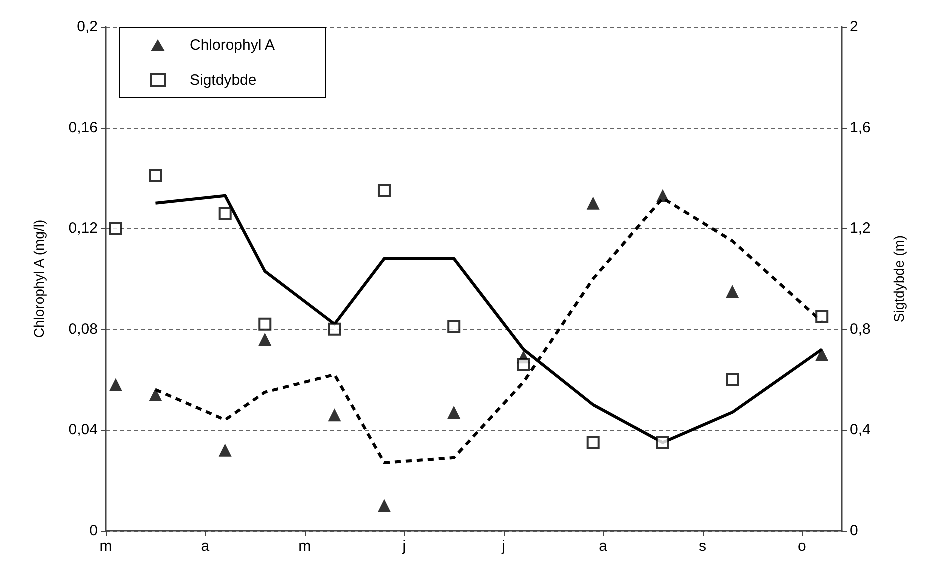  What do you see at coordinates (703, 546) in the screenshot?
I see `x-tick-label: s` at bounding box center [703, 546].